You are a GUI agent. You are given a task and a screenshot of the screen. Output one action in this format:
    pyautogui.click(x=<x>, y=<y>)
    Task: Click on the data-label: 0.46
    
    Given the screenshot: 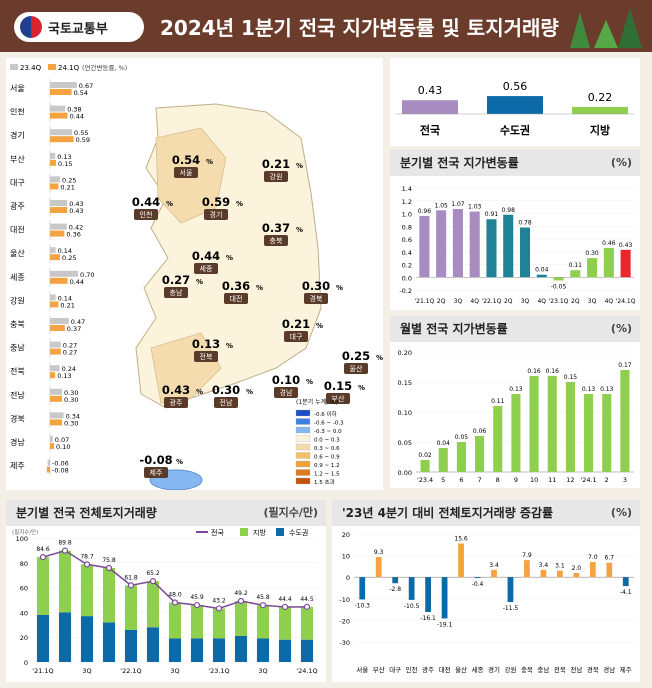 What is the action you would take?
    pyautogui.click(x=609, y=243)
    